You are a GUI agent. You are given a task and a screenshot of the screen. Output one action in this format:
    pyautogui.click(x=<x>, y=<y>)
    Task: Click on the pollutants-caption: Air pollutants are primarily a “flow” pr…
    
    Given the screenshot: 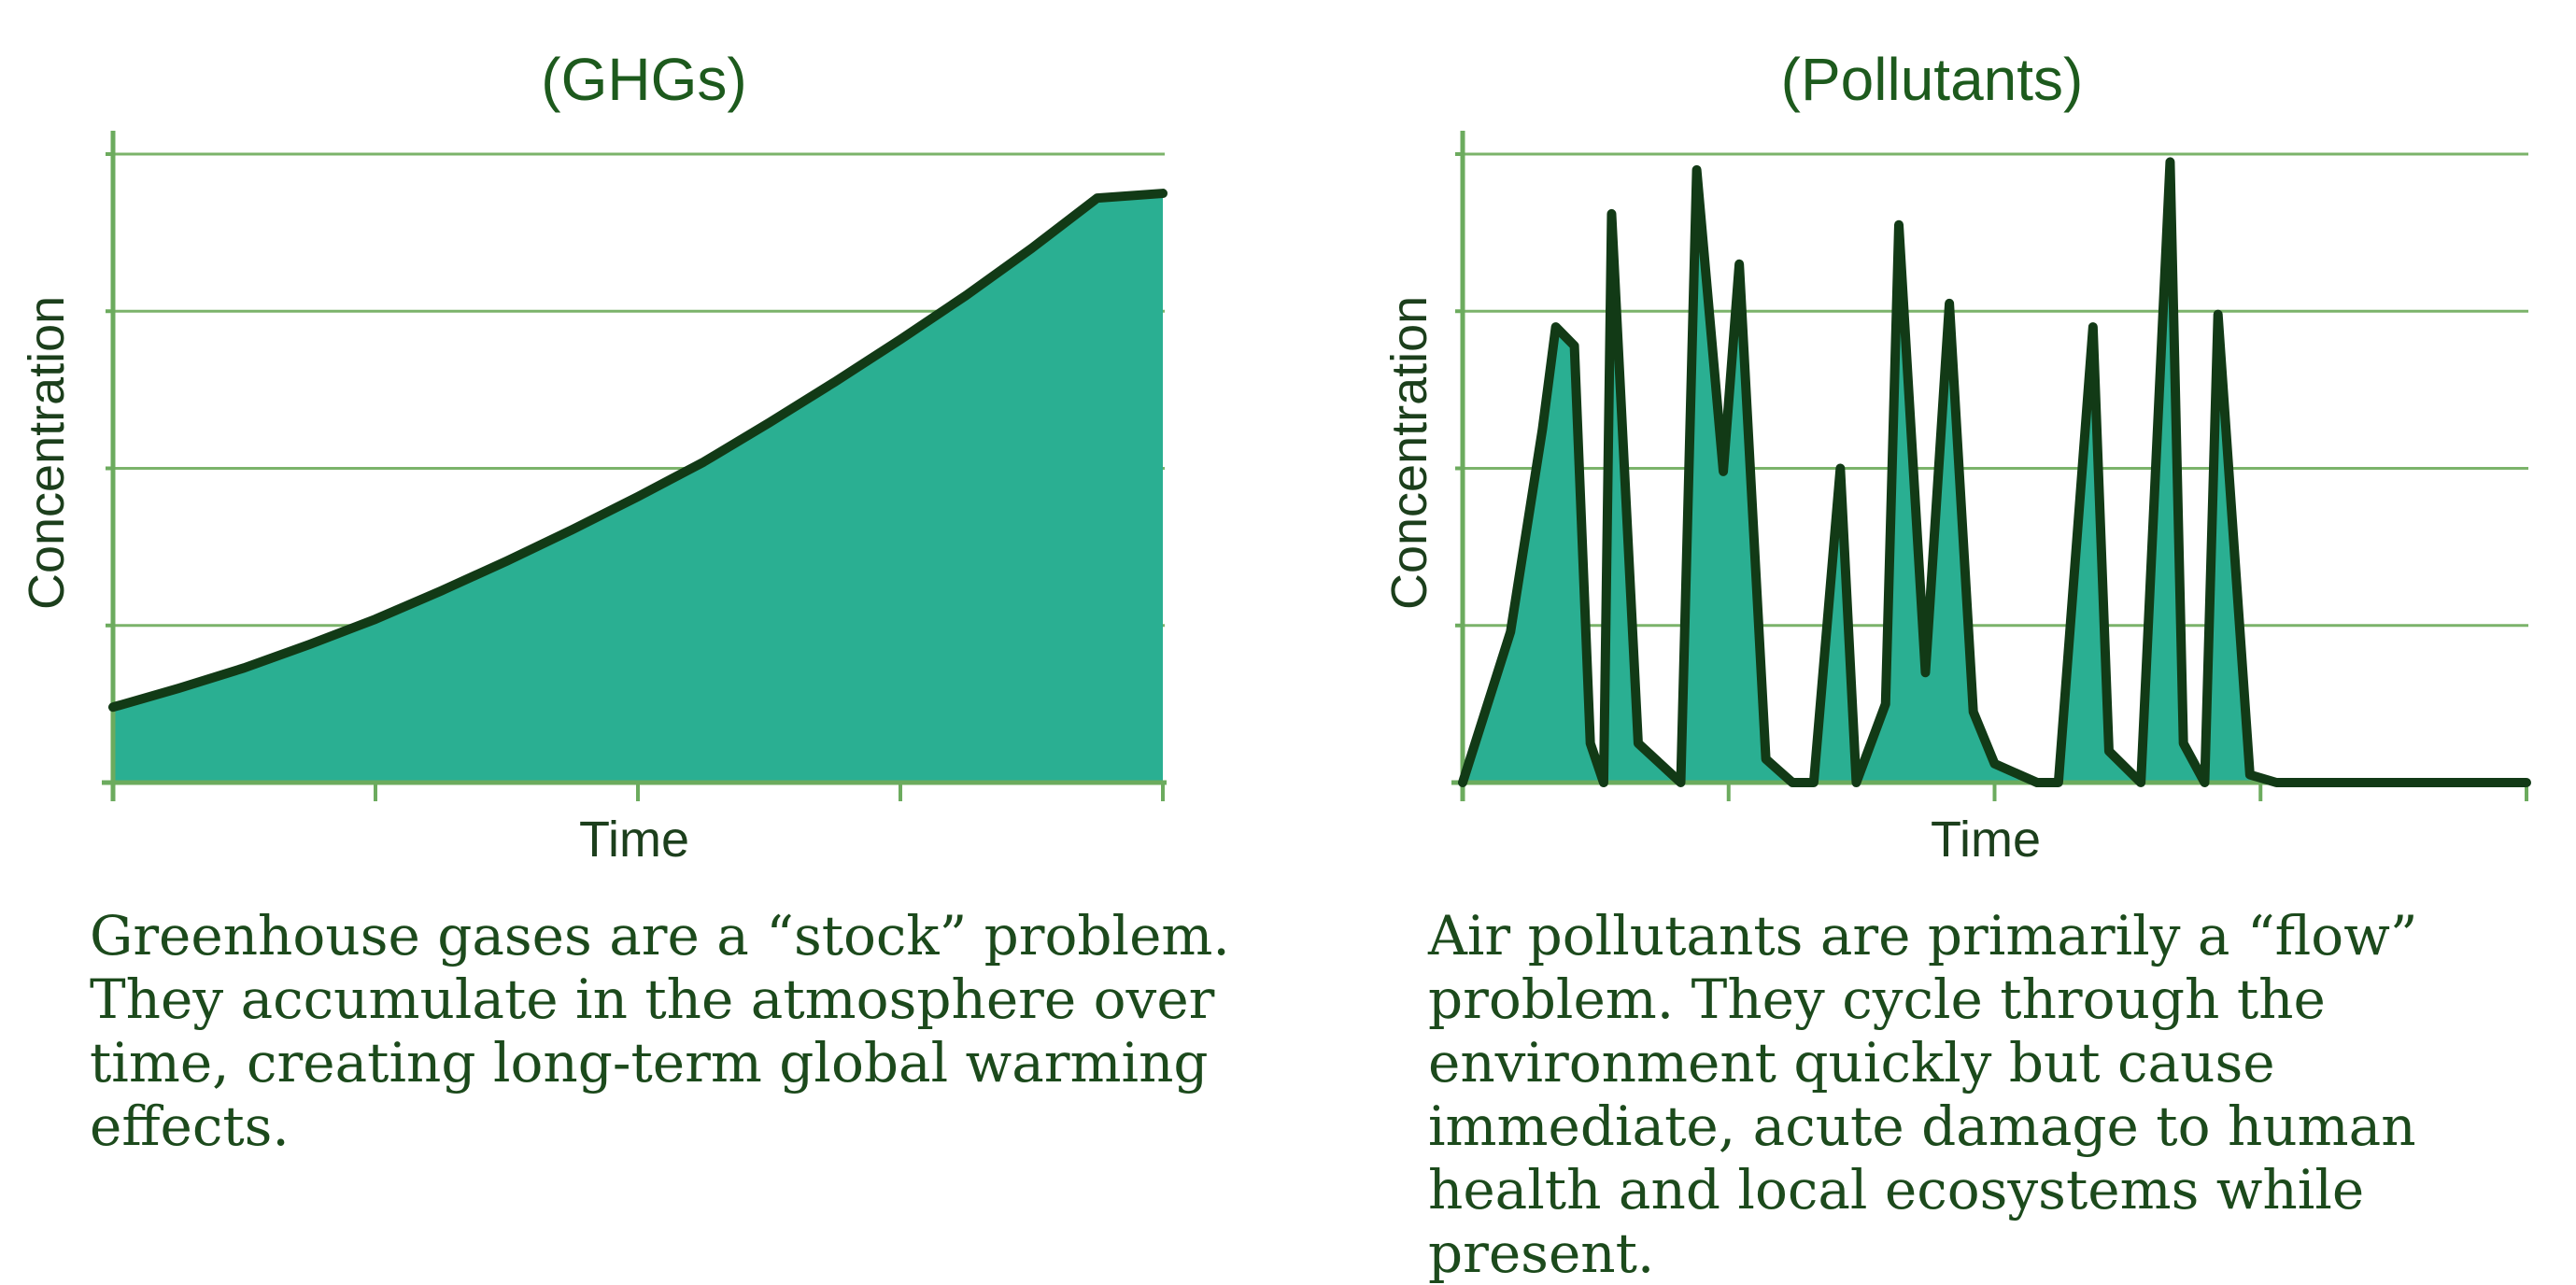 What is the action you would take?
    pyautogui.click(x=1923, y=1094)
    